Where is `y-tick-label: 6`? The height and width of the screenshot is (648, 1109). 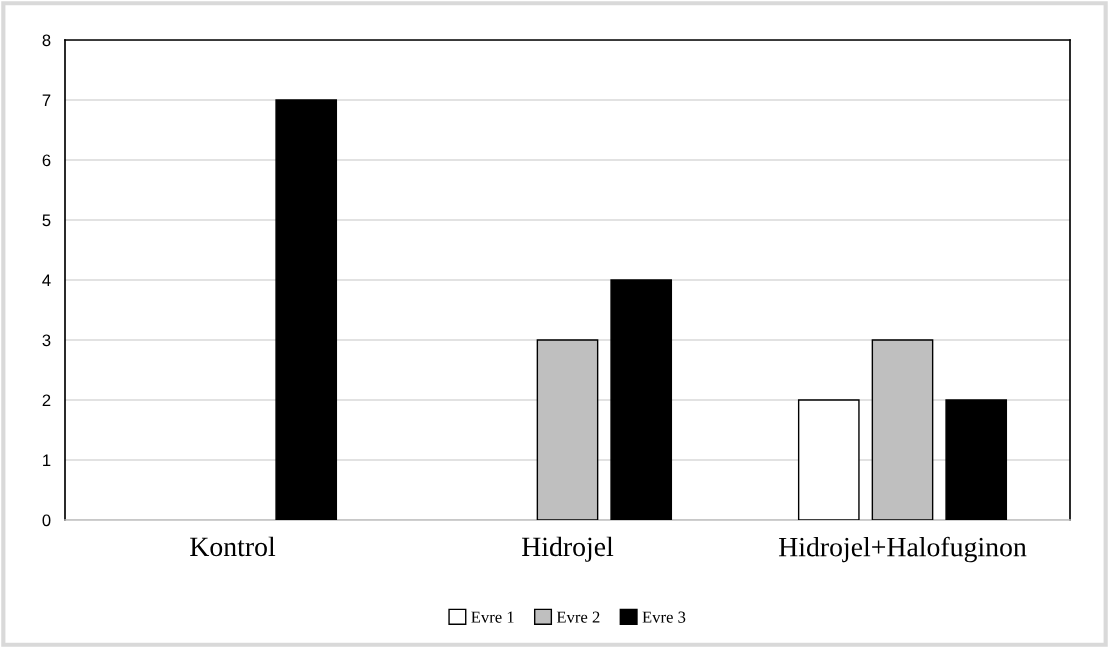
y-tick-label: 6 is located at coordinates (46, 160).